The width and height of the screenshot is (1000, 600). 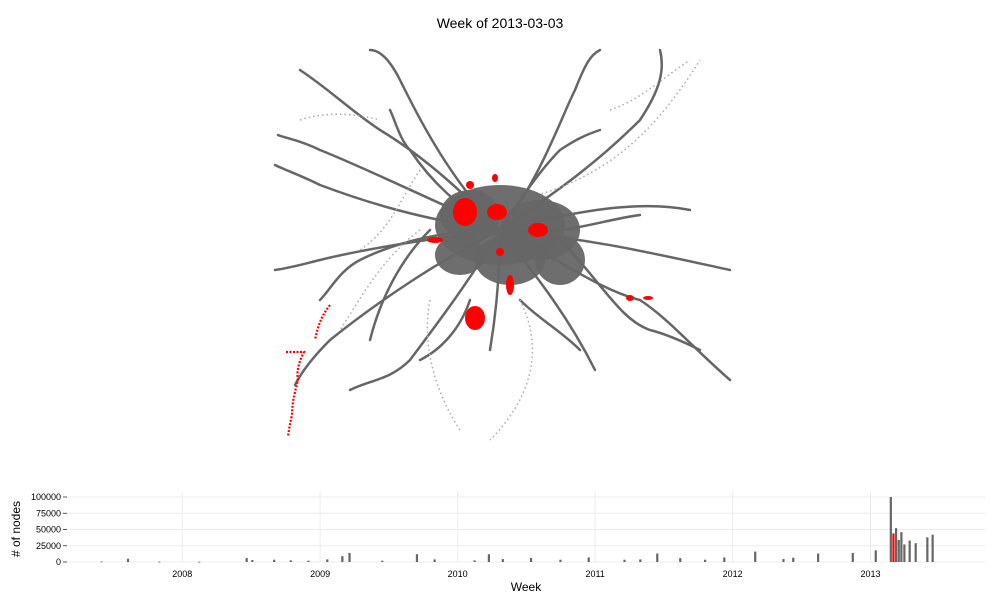 I want to click on x-tick-label-4: 2012, so click(x=733, y=574).